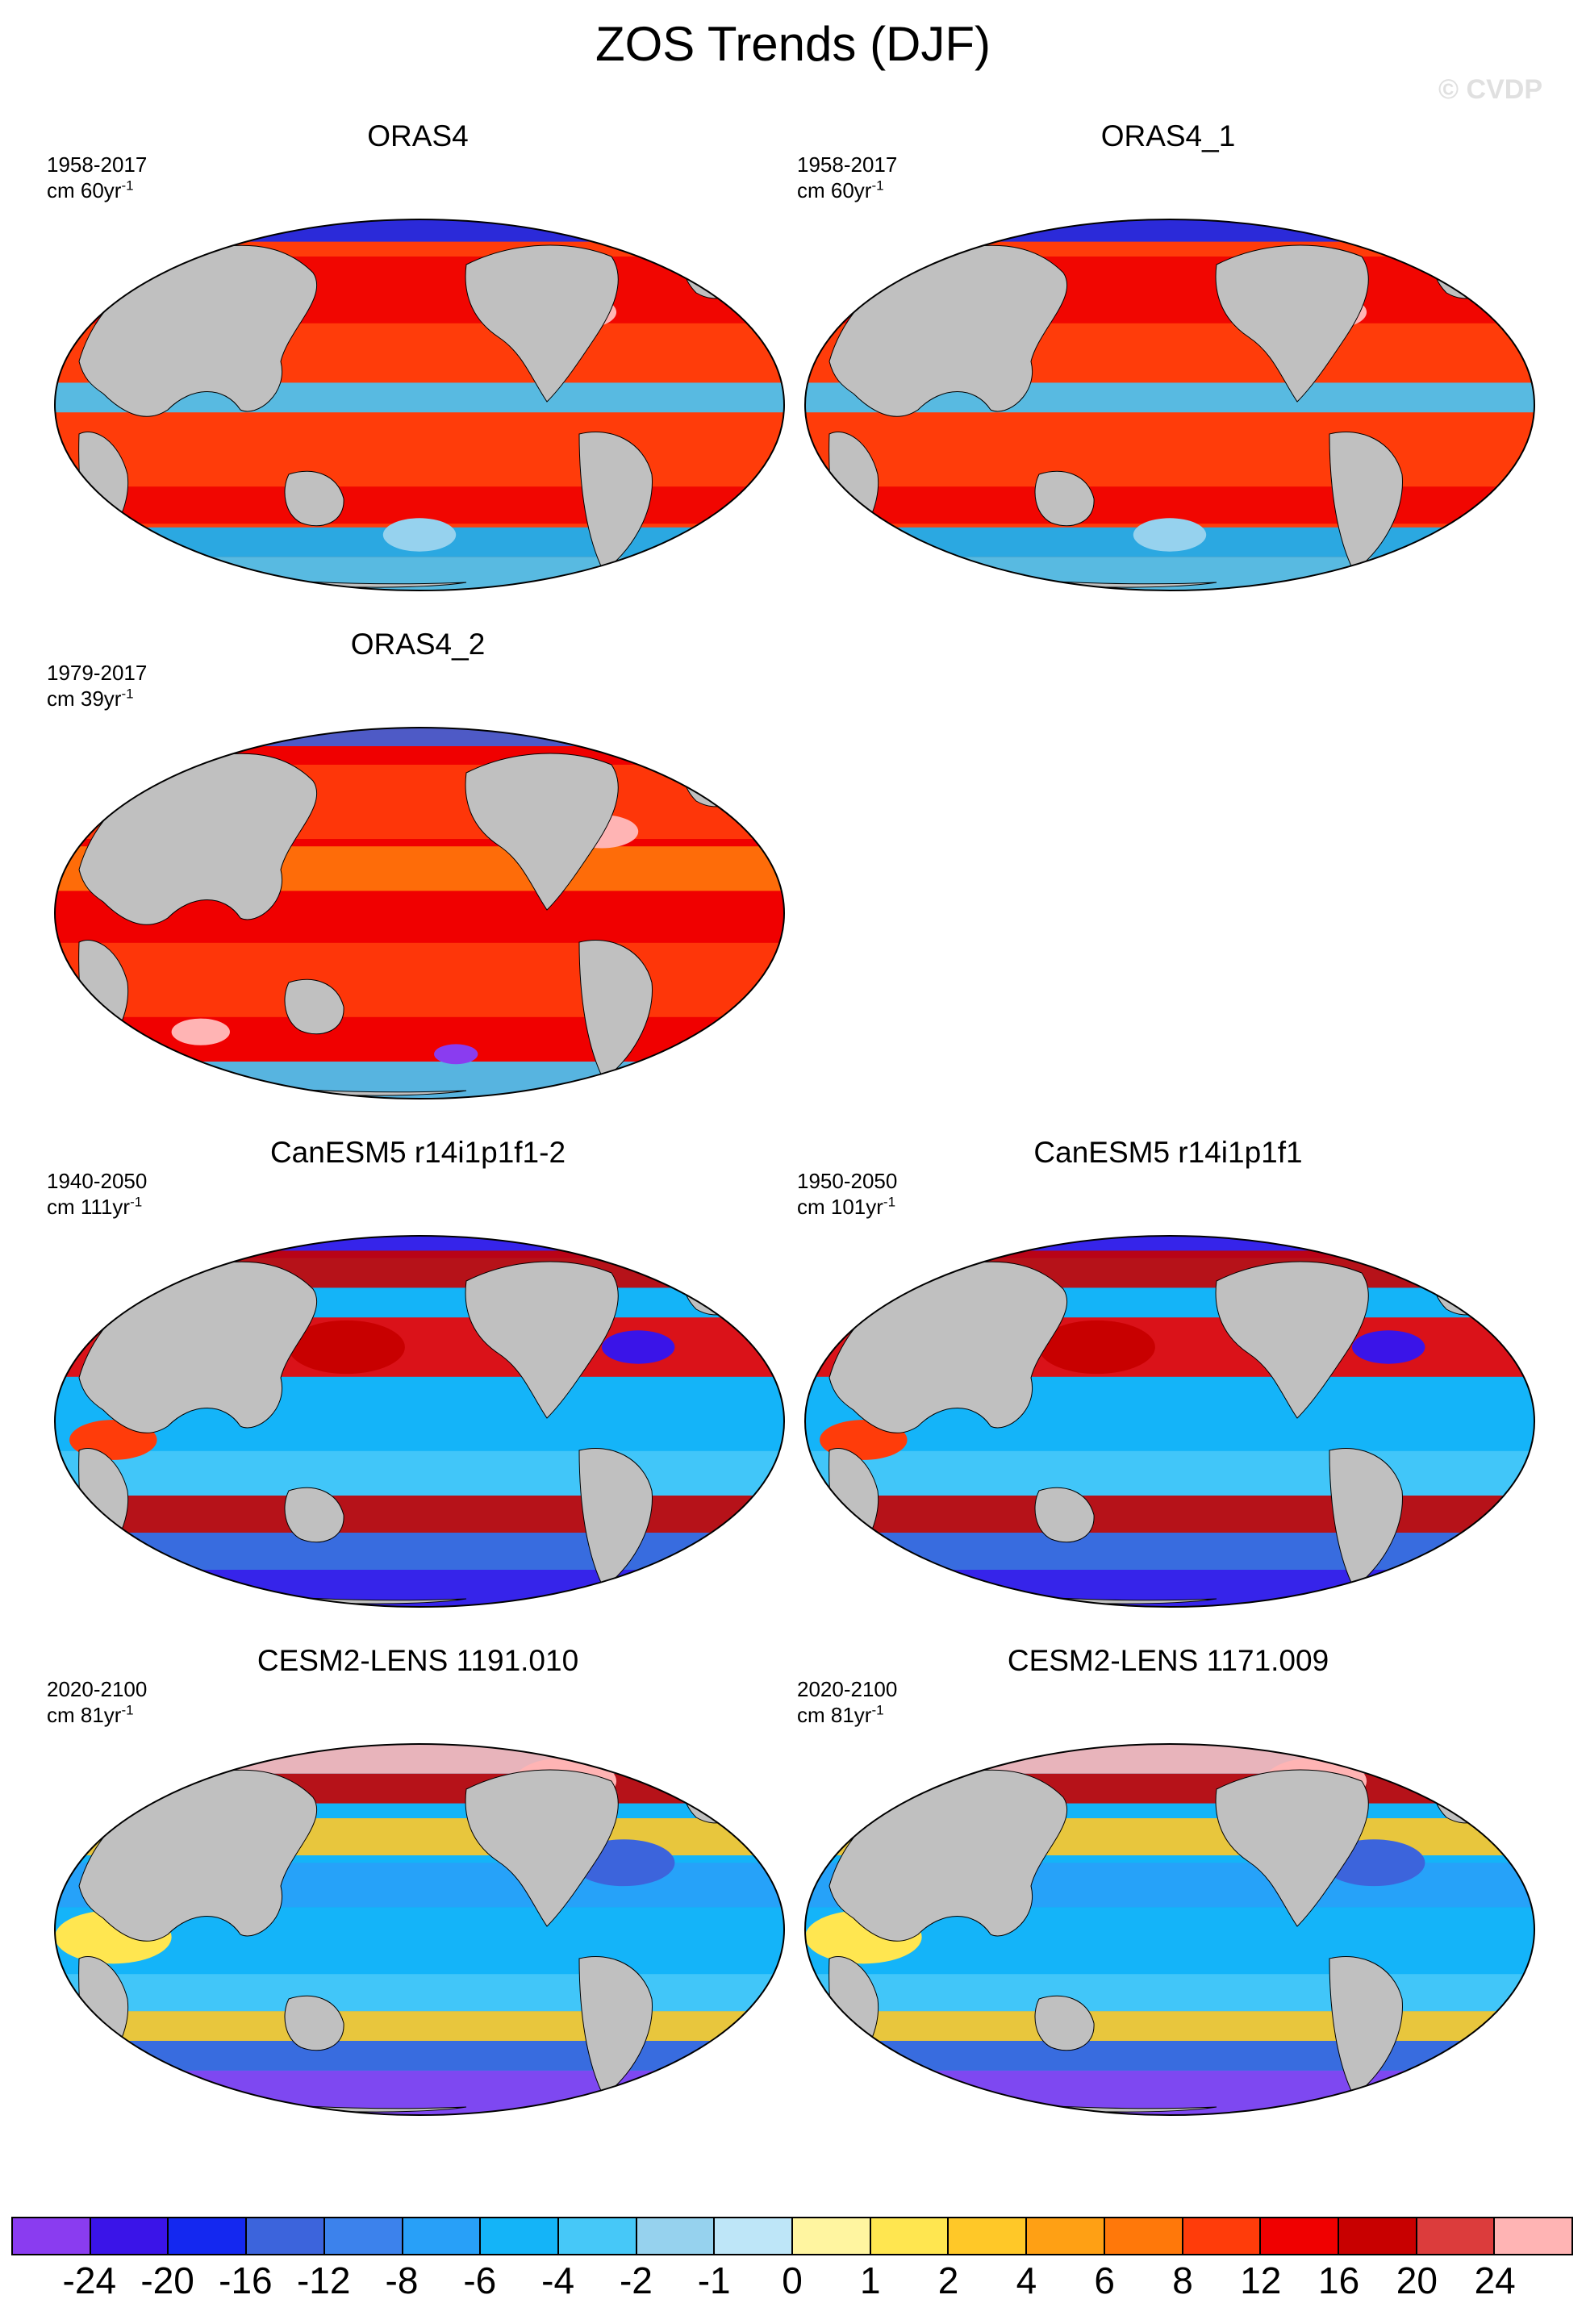  What do you see at coordinates (246, 2280) in the screenshot?
I see `colorbar-tick-label: -16` at bounding box center [246, 2280].